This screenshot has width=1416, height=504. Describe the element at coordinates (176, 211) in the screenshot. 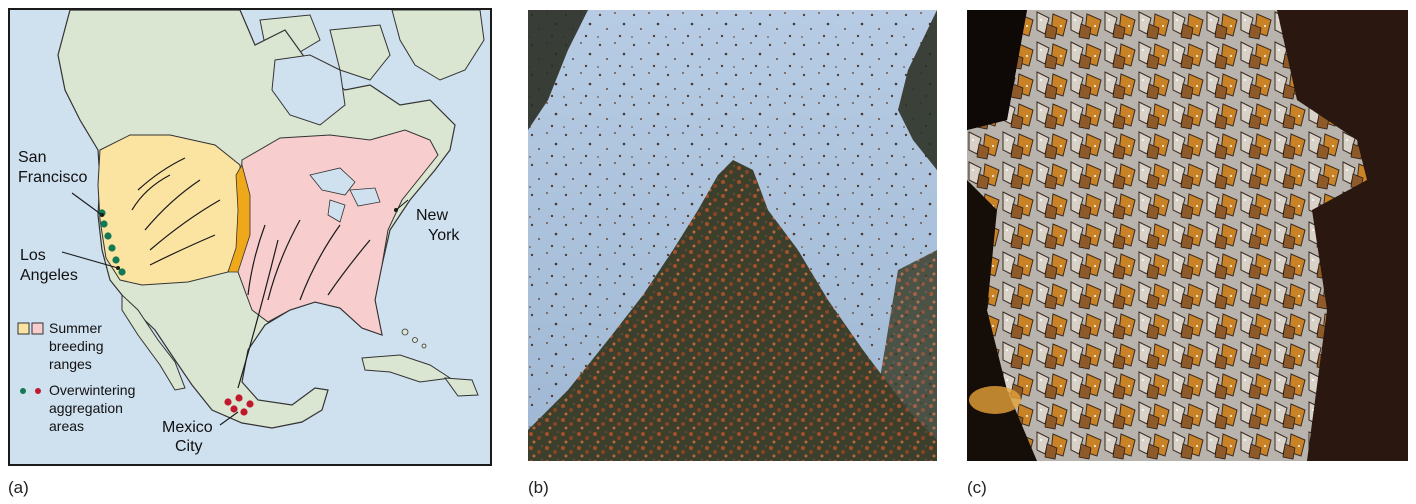

I see `western-migration-arrows` at that location.